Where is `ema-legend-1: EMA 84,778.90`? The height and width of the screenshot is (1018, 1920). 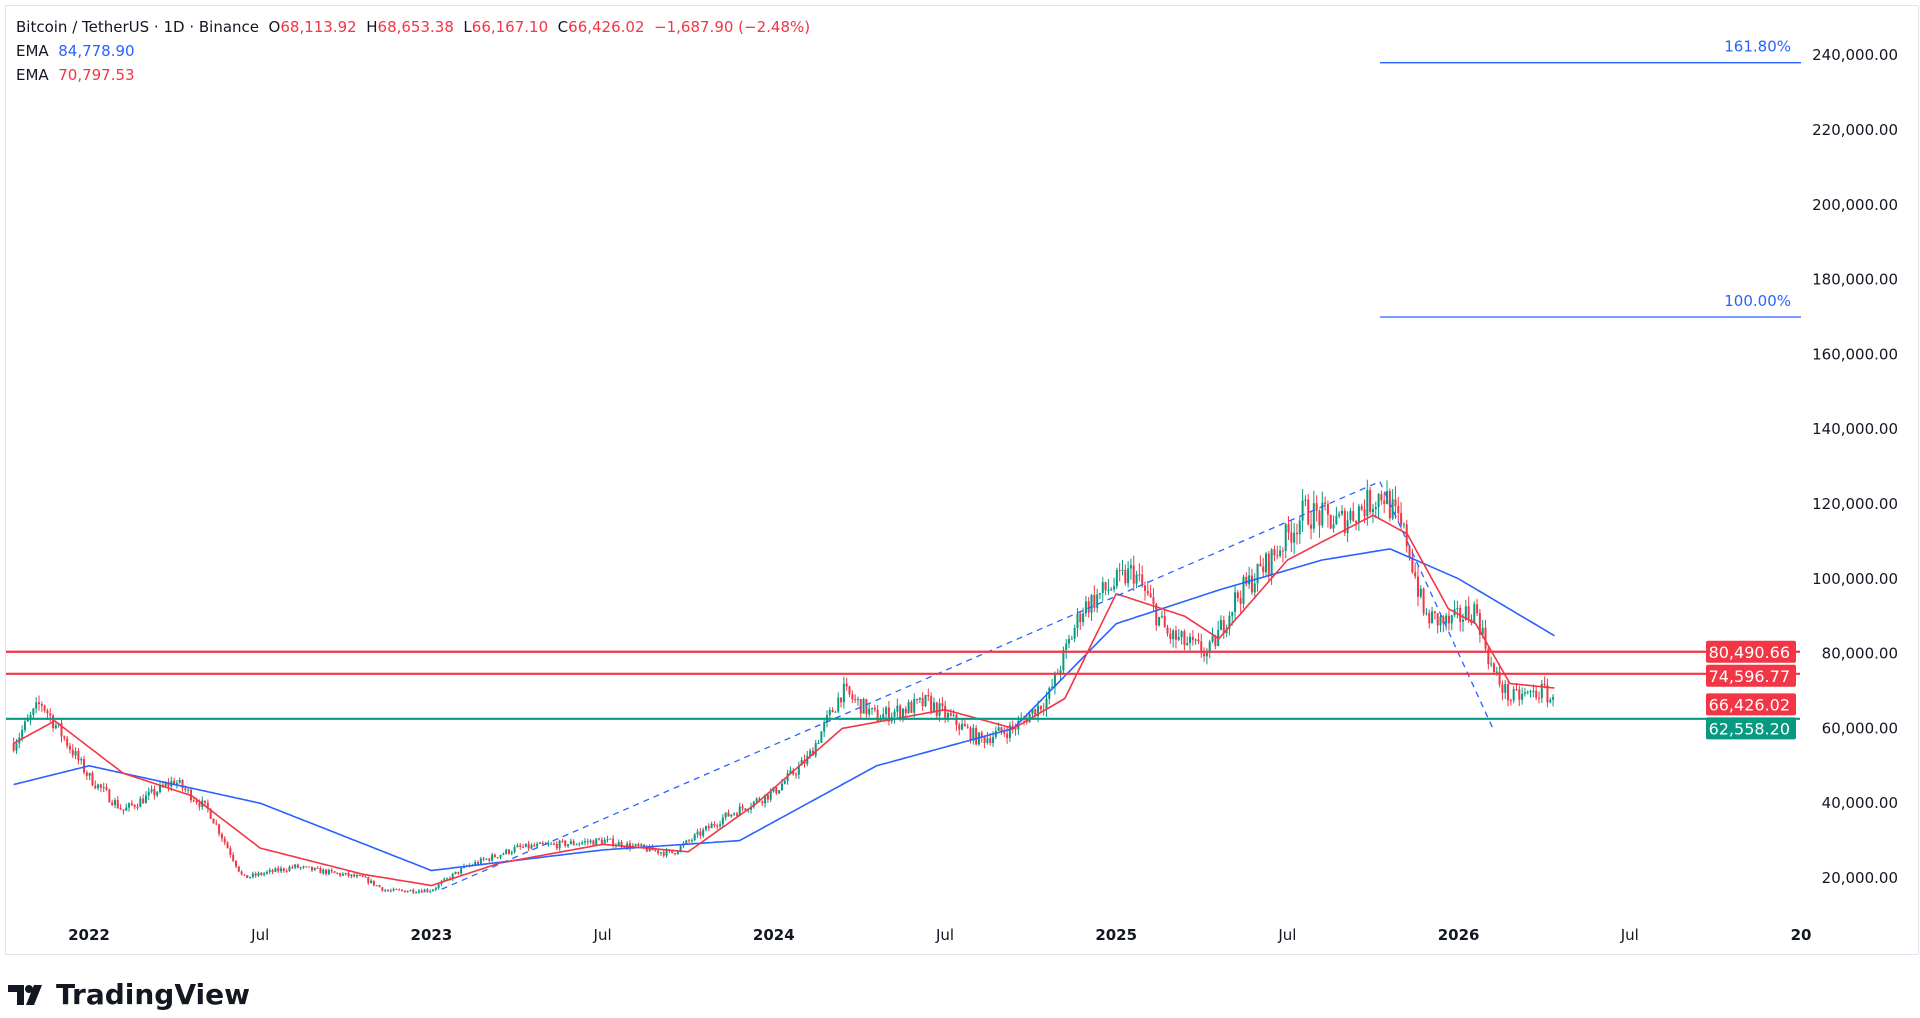 ema-legend-1: EMA 84,778.90 is located at coordinates (75, 51).